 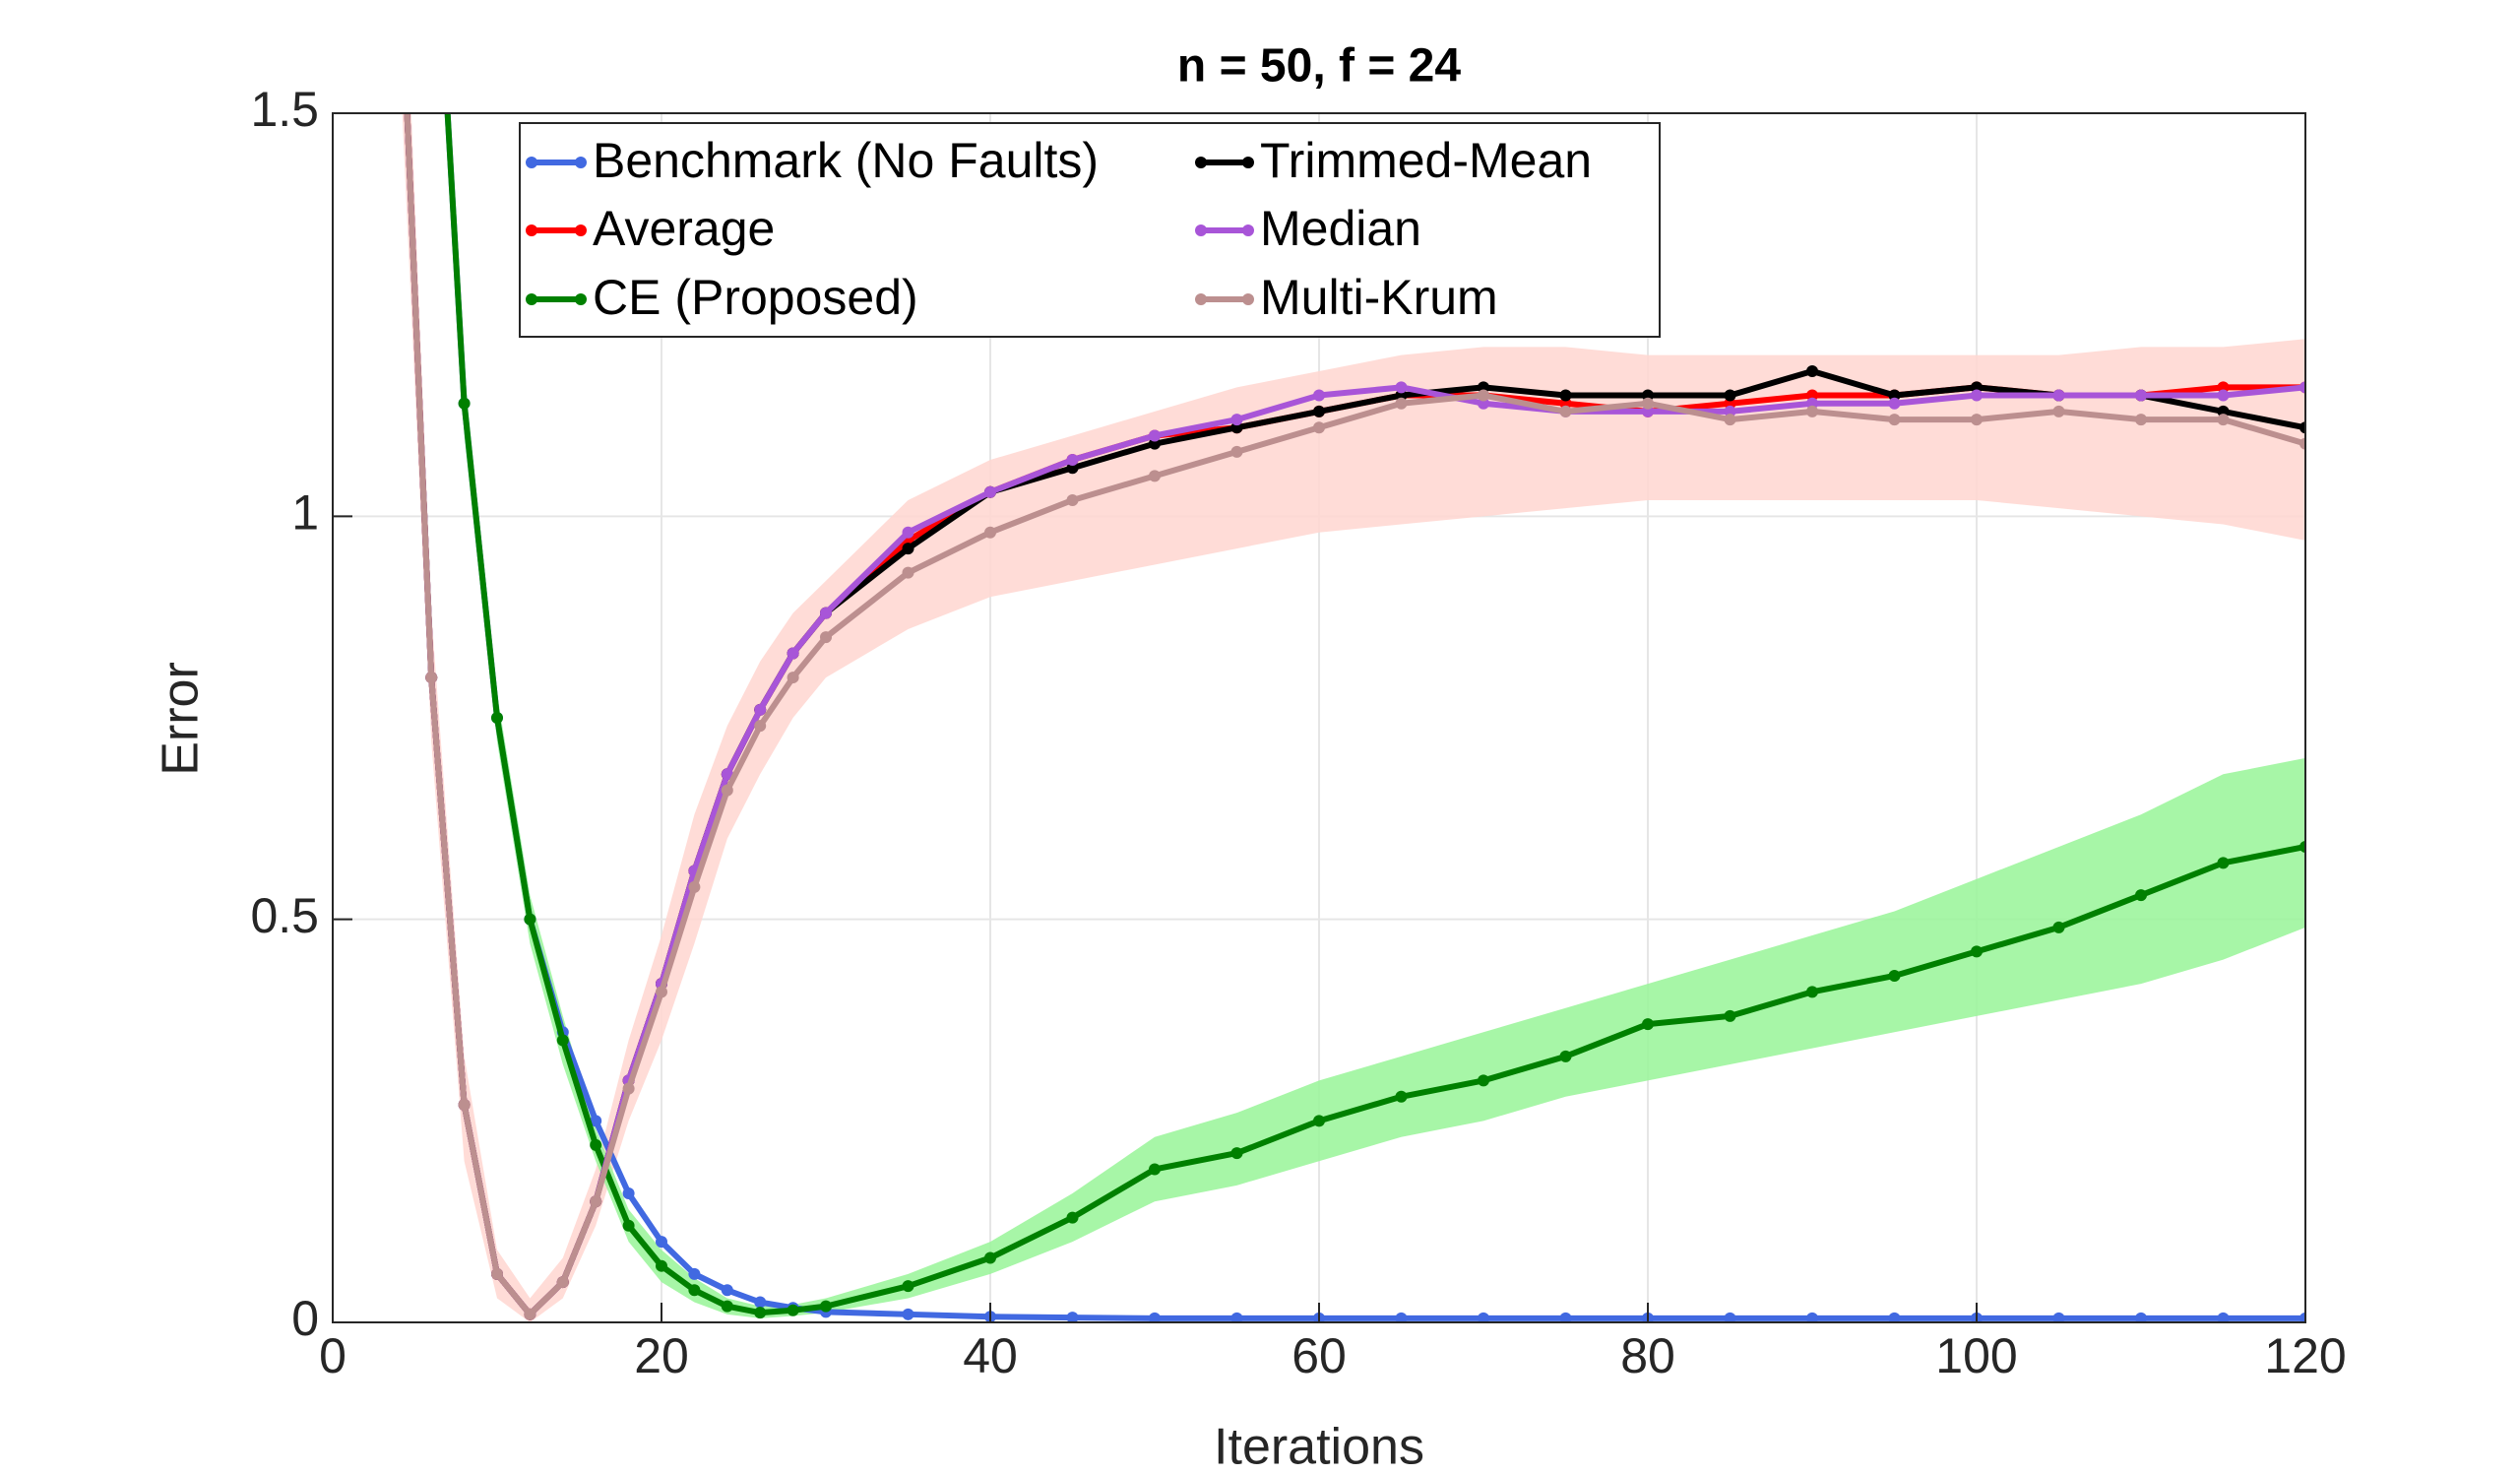 What do you see at coordinates (284, 915) in the screenshot?
I see `y-tick-label: 0.5` at bounding box center [284, 915].